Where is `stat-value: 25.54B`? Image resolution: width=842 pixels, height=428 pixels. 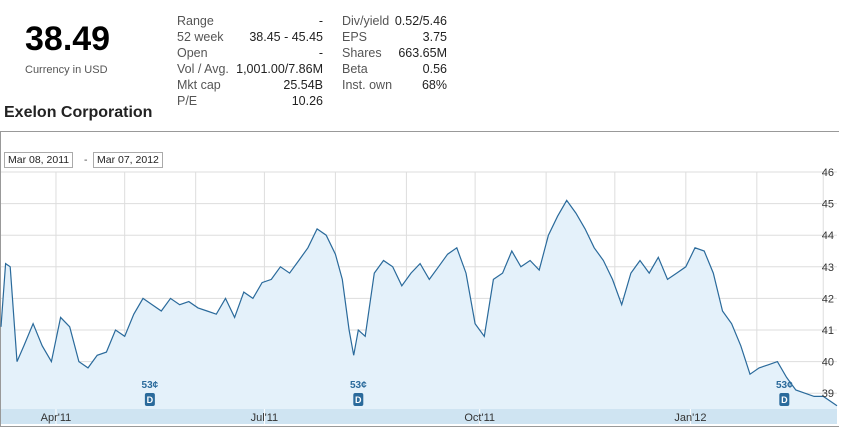
stat-value: 25.54B is located at coordinates (303, 85).